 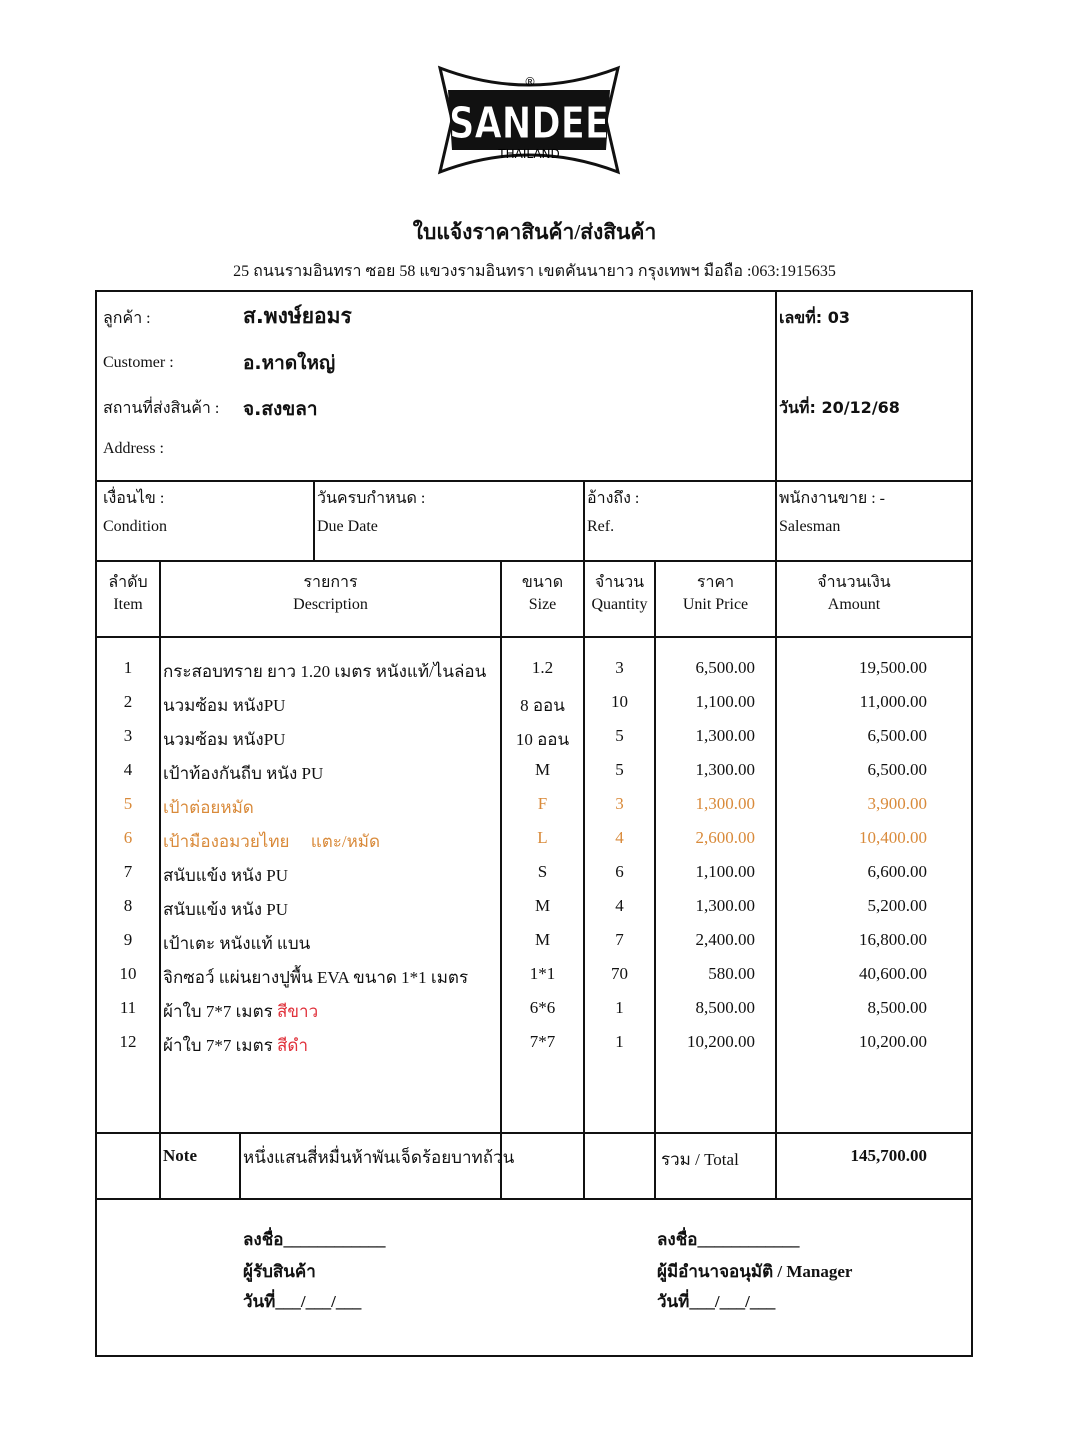 I want to click on item-number: 5, so click(x=128, y=803).